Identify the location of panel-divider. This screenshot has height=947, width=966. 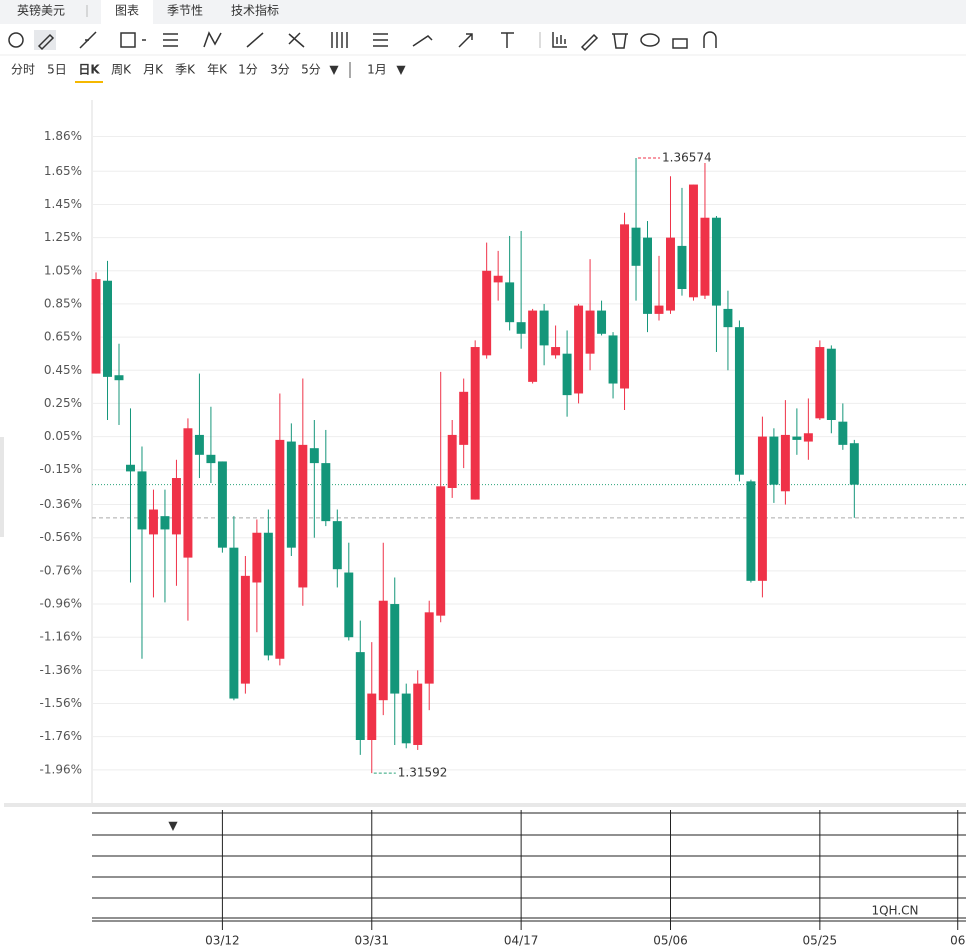
(485, 805).